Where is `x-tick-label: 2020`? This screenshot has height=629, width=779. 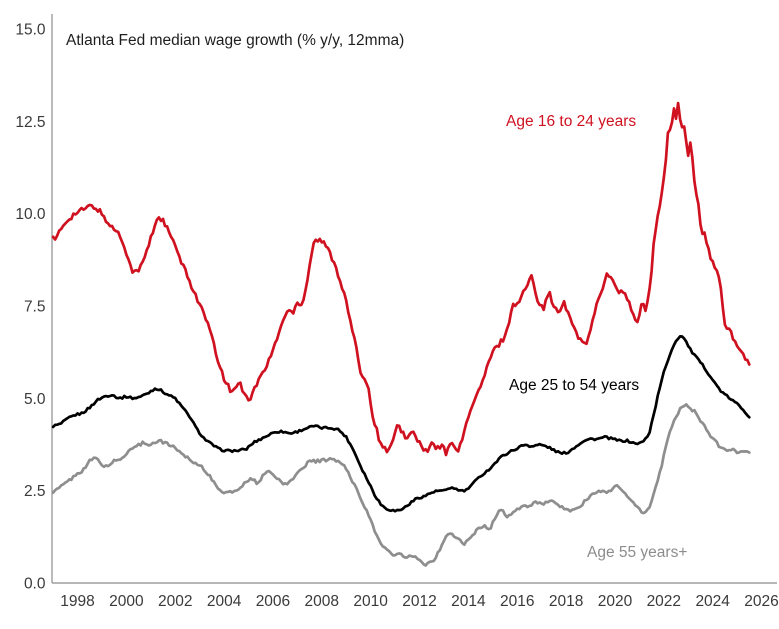
x-tick-label: 2020 is located at coordinates (615, 601).